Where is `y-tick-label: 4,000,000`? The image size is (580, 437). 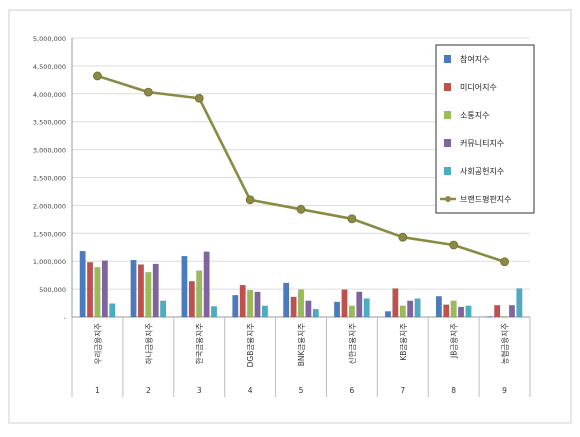 y-tick-label: 4,000,000 is located at coordinates (49, 95).